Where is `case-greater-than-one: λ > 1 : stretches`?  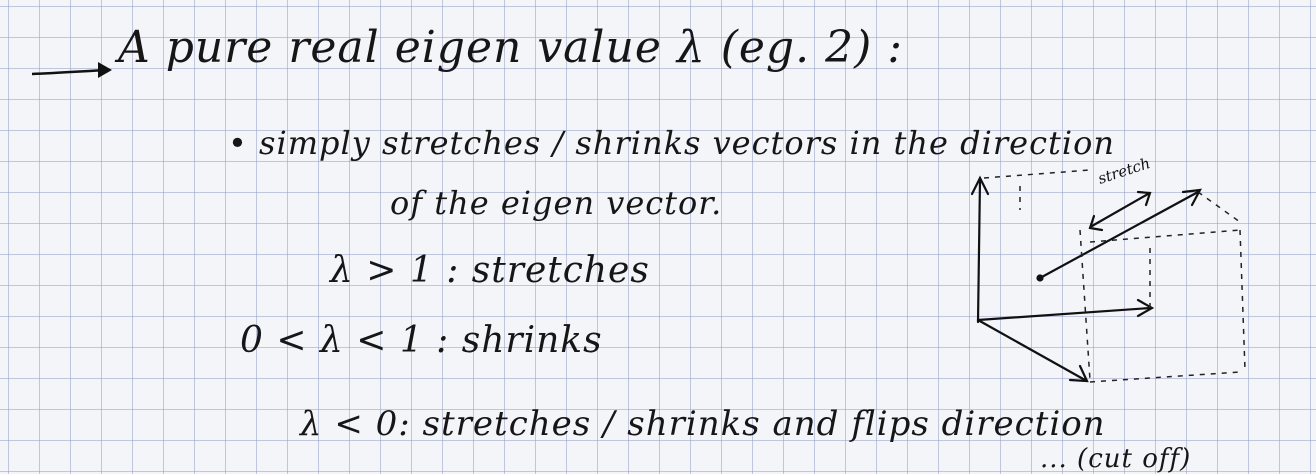 case-greater-than-one: λ > 1 : stretches is located at coordinates (490, 270).